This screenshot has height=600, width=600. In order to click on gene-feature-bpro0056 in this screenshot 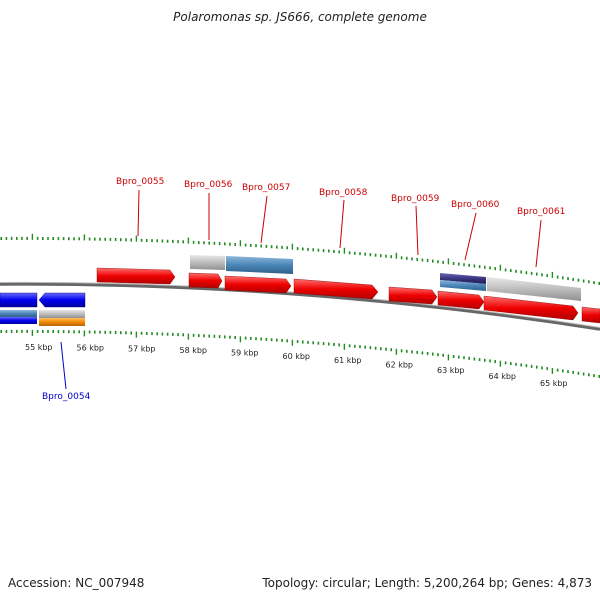, I will do `click(205, 280)`.